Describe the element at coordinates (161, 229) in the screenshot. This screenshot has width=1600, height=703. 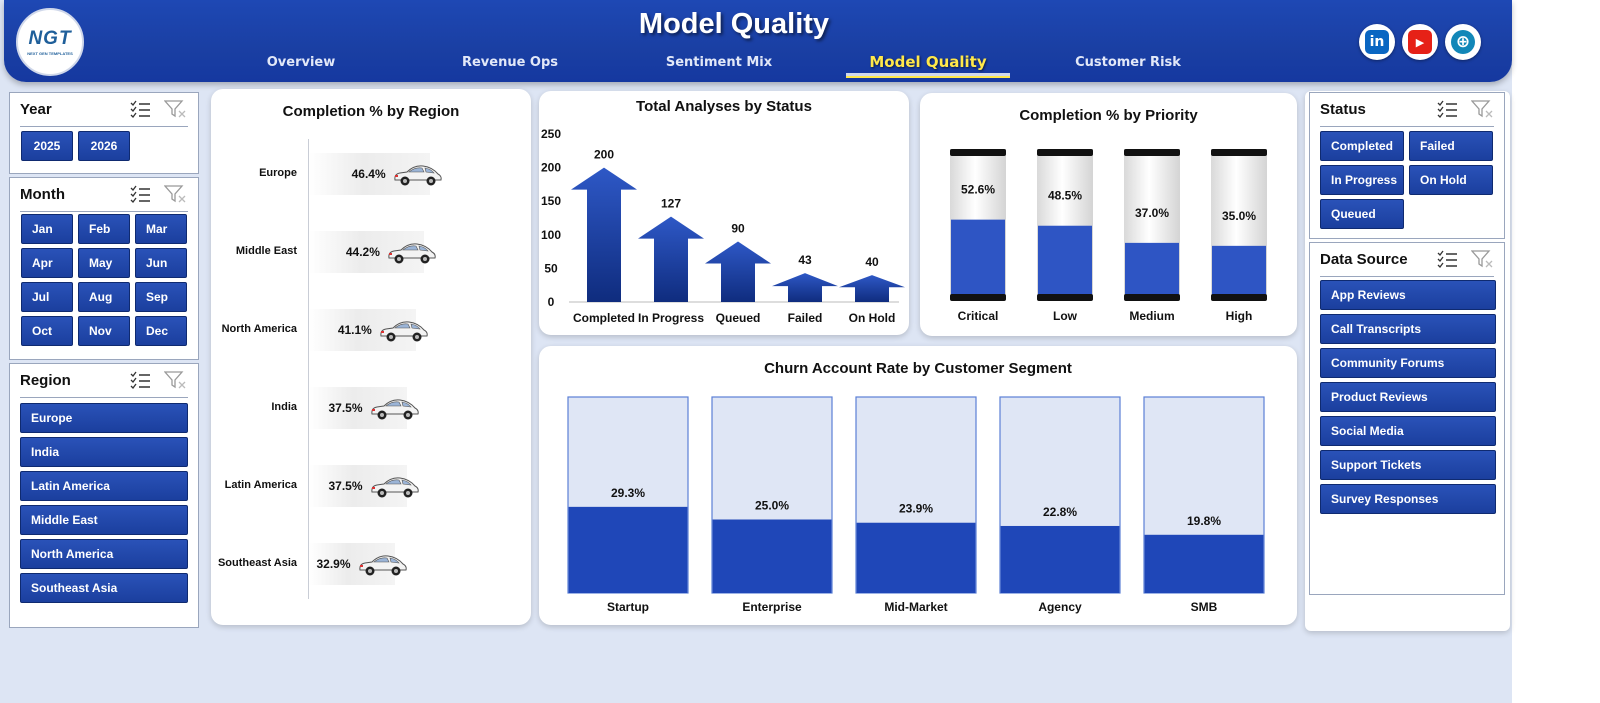
I see `month-mar-button: Mar` at that location.